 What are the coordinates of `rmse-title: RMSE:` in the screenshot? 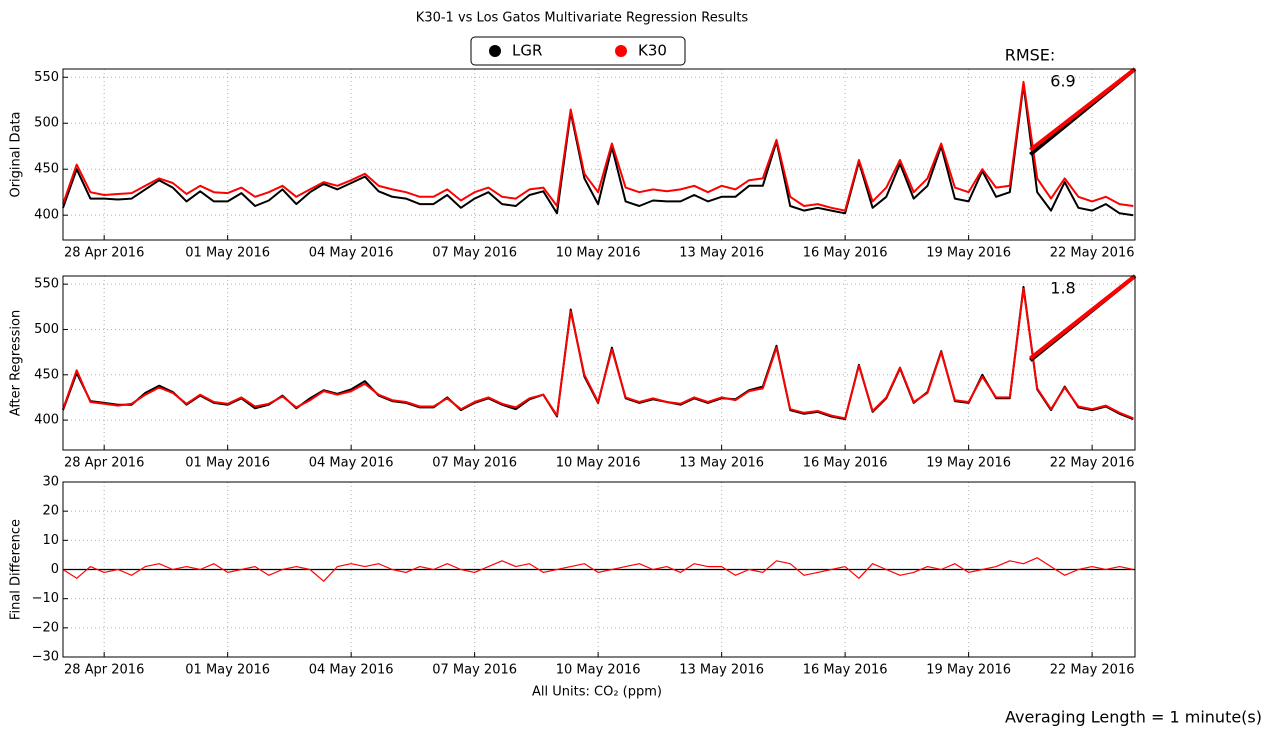 It's located at (1030, 55).